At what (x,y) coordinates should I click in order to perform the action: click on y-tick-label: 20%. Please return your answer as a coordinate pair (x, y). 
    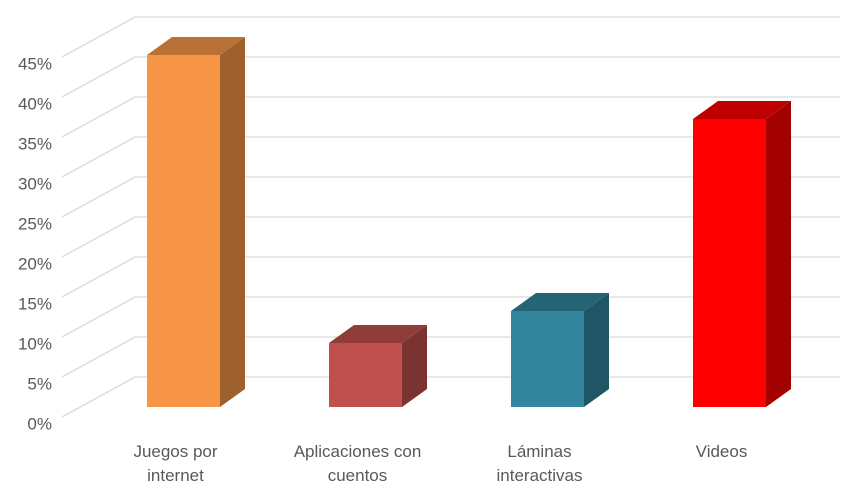
    Looking at the image, I should click on (35, 263).